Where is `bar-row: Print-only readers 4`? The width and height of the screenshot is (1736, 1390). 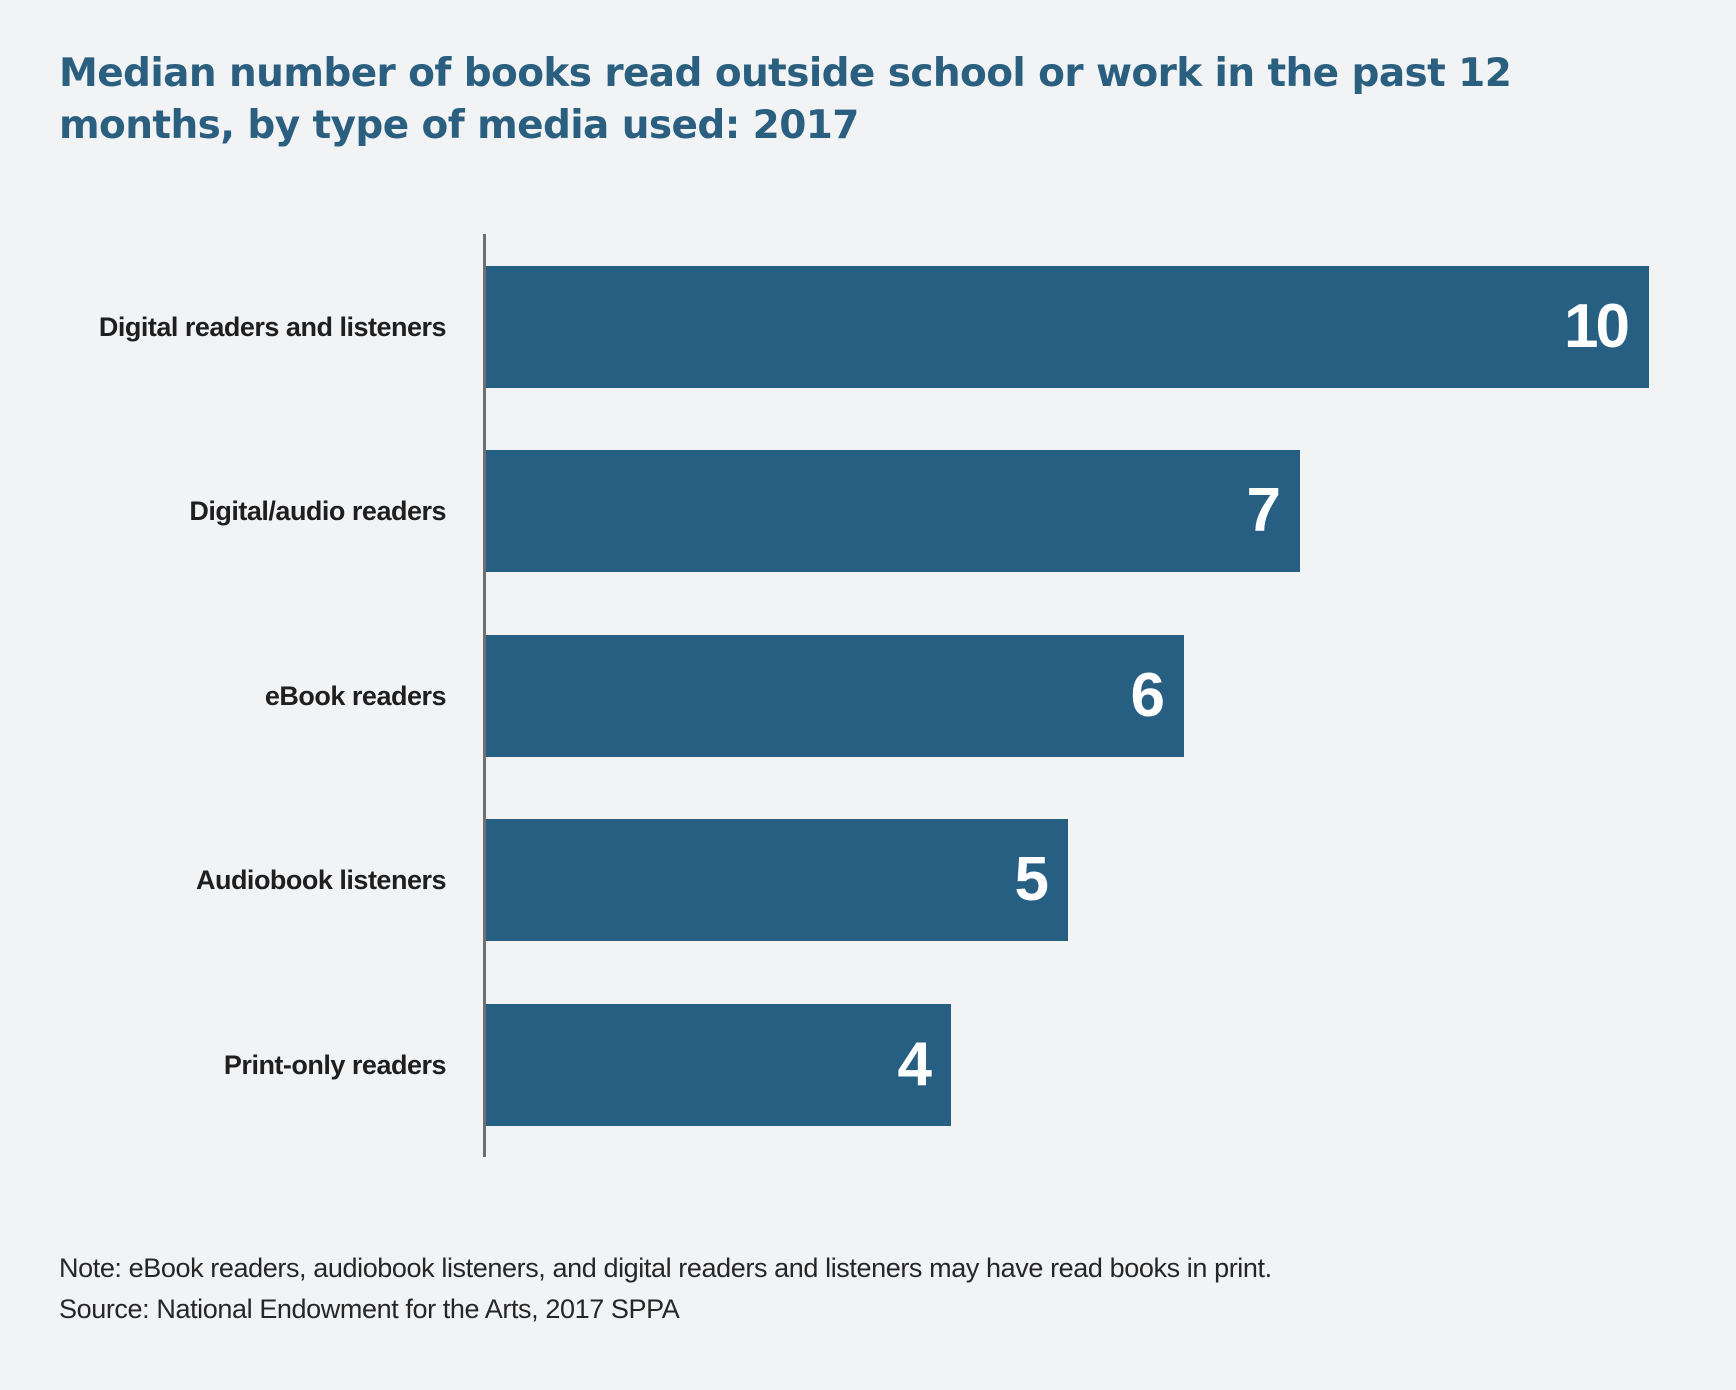
bar-row: Print-only readers 4 is located at coordinates (868, 1065).